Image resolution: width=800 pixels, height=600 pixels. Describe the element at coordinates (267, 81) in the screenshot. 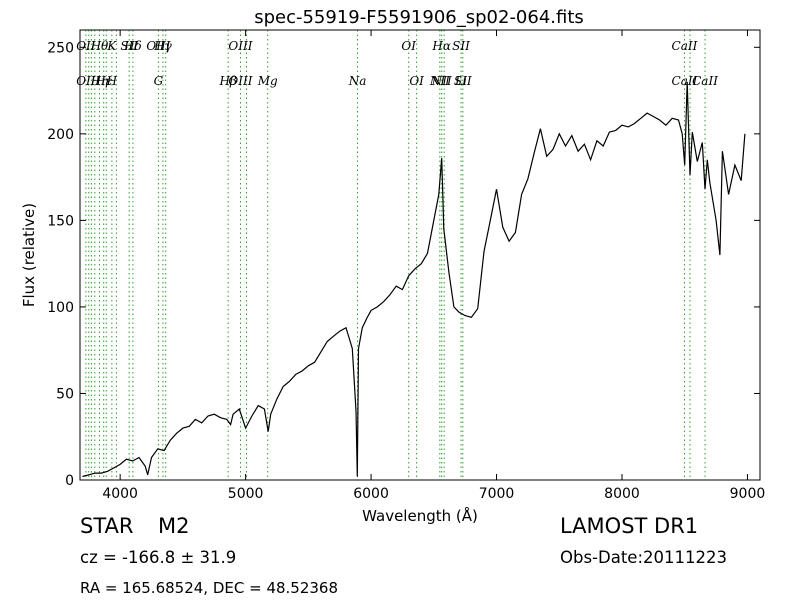

I see `line-label-bottom: Mg` at that location.